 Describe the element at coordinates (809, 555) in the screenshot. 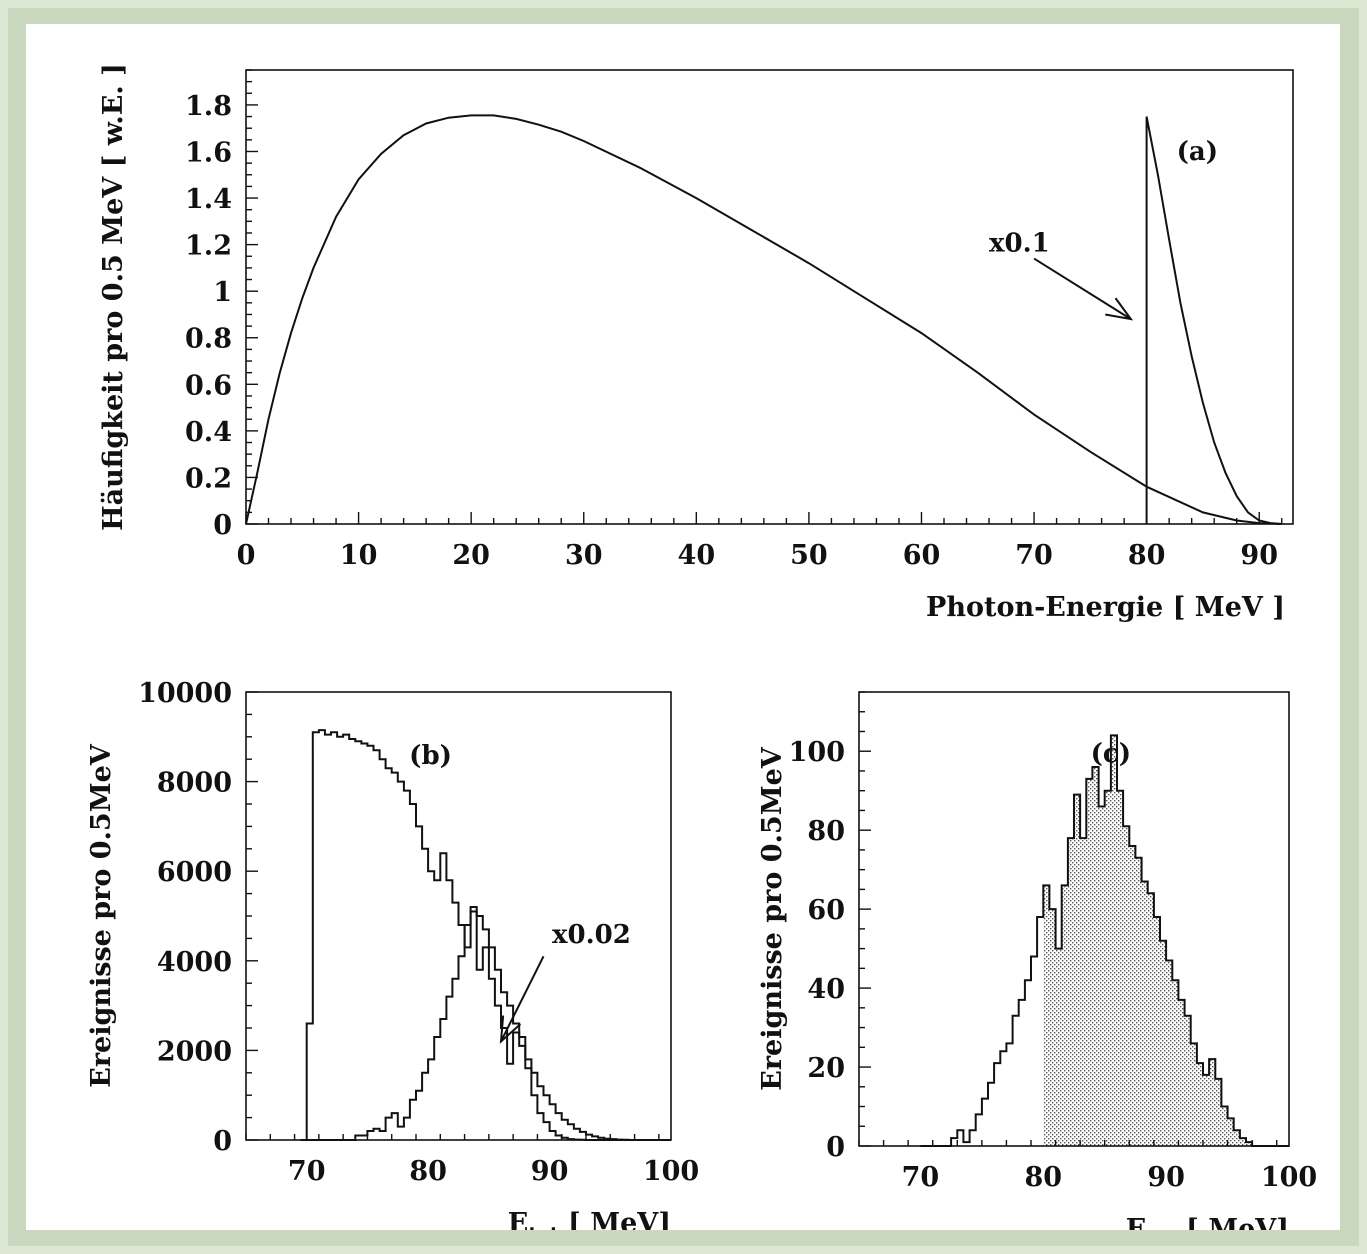

I see `x-tick-label: 50` at that location.